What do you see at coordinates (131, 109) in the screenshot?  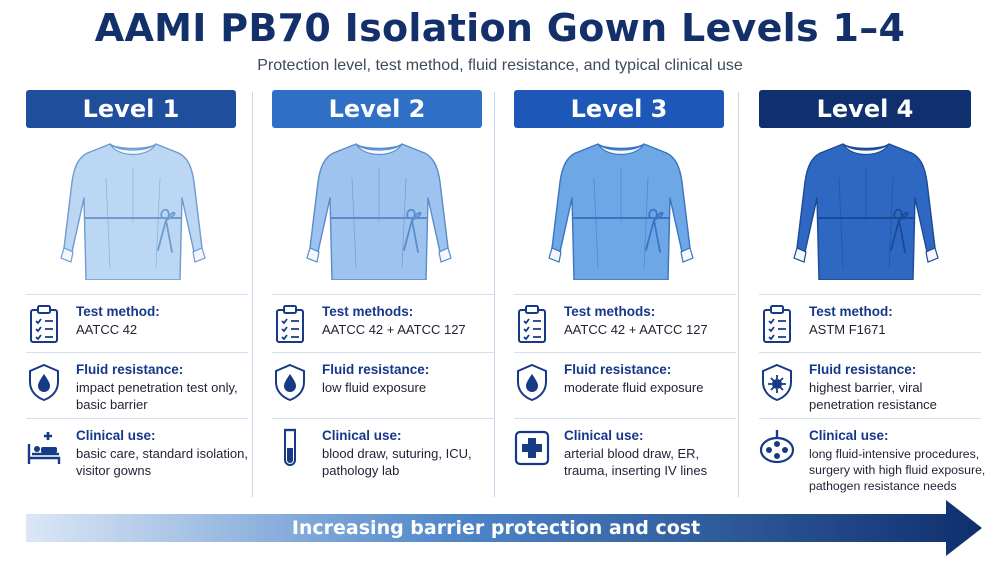 I see `level-header: Level 1` at bounding box center [131, 109].